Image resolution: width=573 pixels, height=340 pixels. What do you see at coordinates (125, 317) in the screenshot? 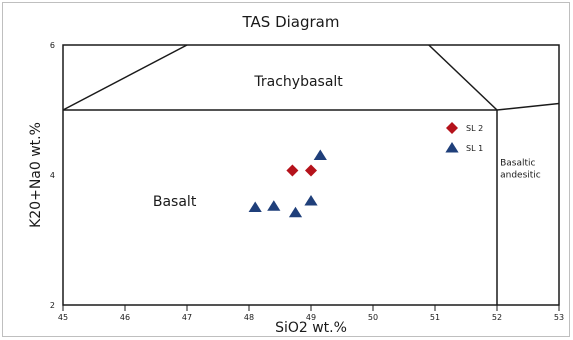
I see `x-tick-label: 46` at bounding box center [125, 317].